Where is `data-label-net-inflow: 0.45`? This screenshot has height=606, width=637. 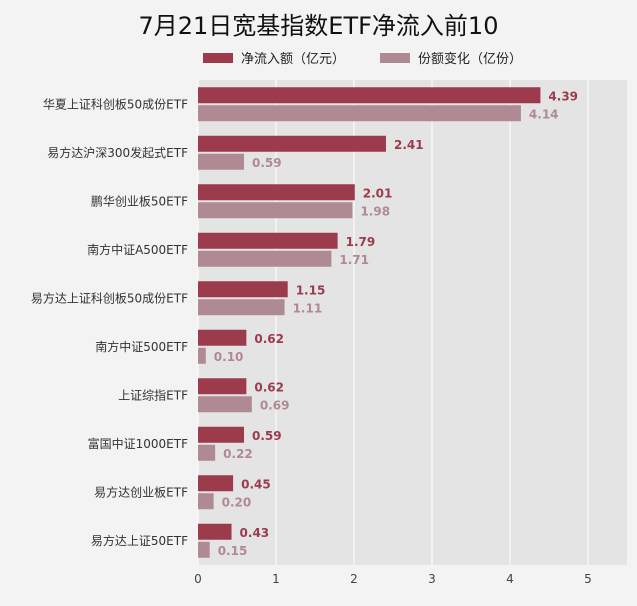 data-label-net-inflow: 0.45 is located at coordinates (256, 484).